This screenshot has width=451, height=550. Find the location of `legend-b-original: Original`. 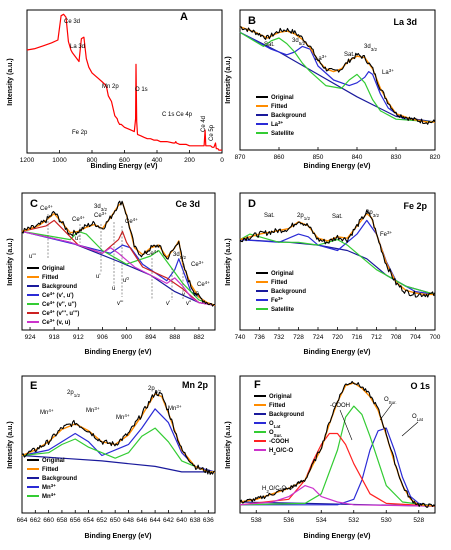

legend-b-original: Original is located at coordinates (282, 98).